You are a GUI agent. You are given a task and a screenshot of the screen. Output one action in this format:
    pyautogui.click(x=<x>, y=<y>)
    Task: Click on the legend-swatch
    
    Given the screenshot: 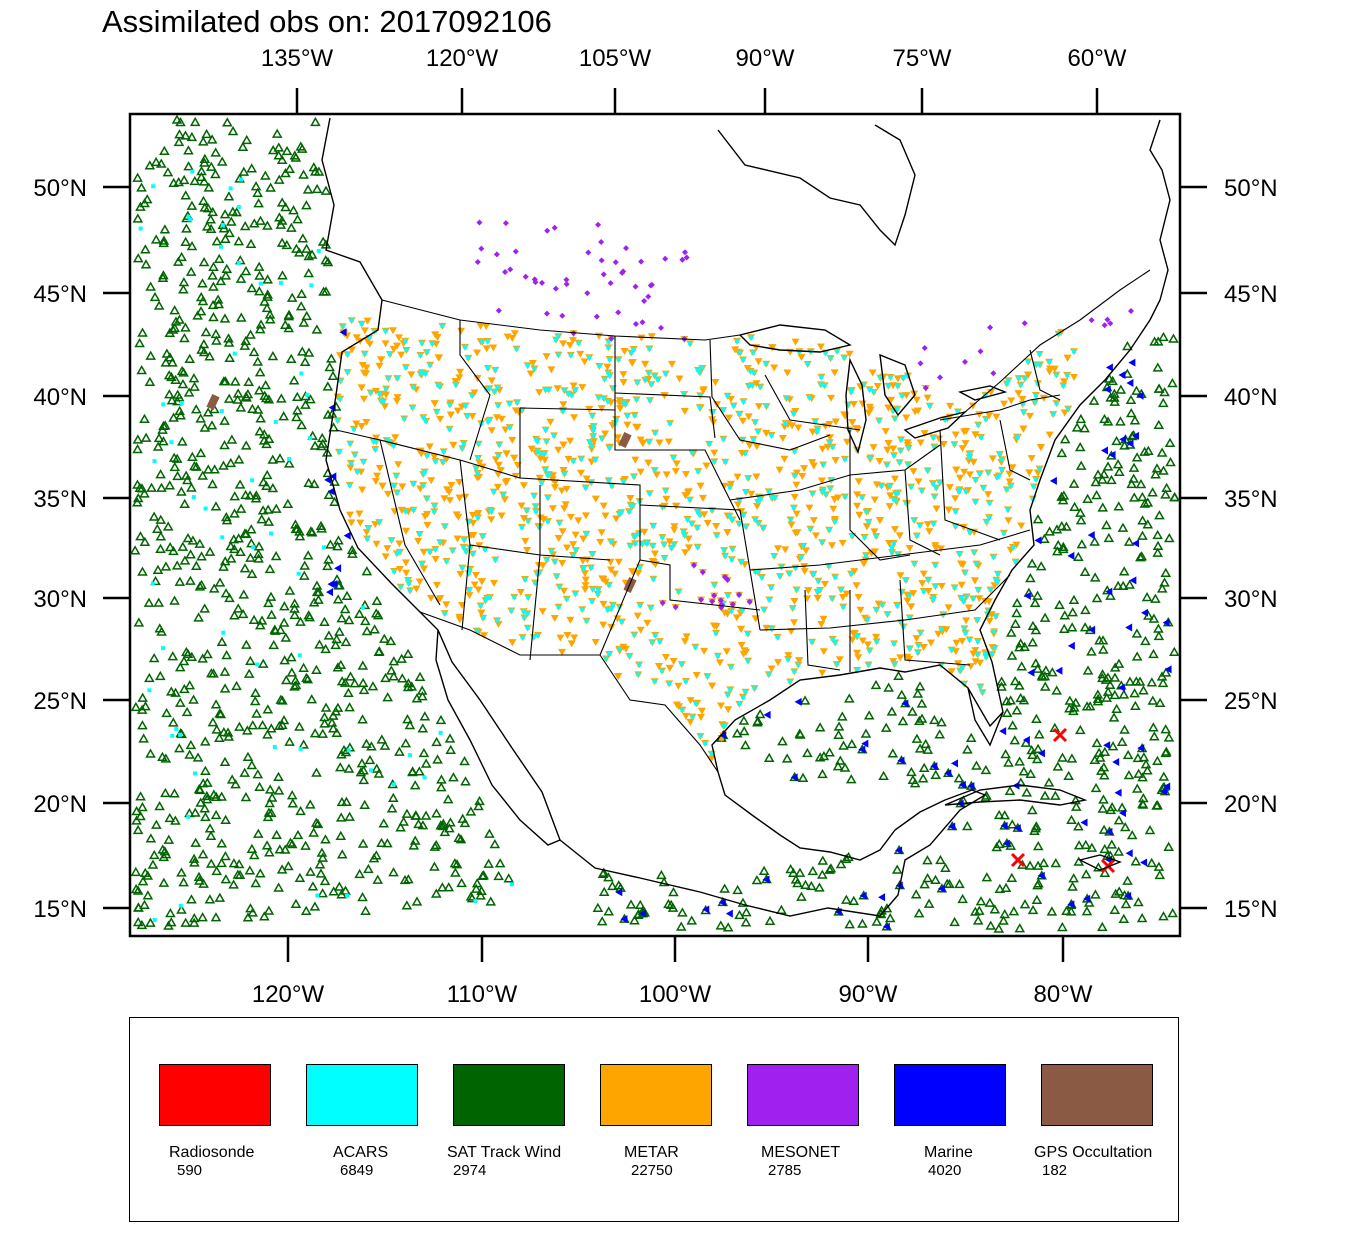 What is the action you would take?
    pyautogui.click(x=803, y=1095)
    